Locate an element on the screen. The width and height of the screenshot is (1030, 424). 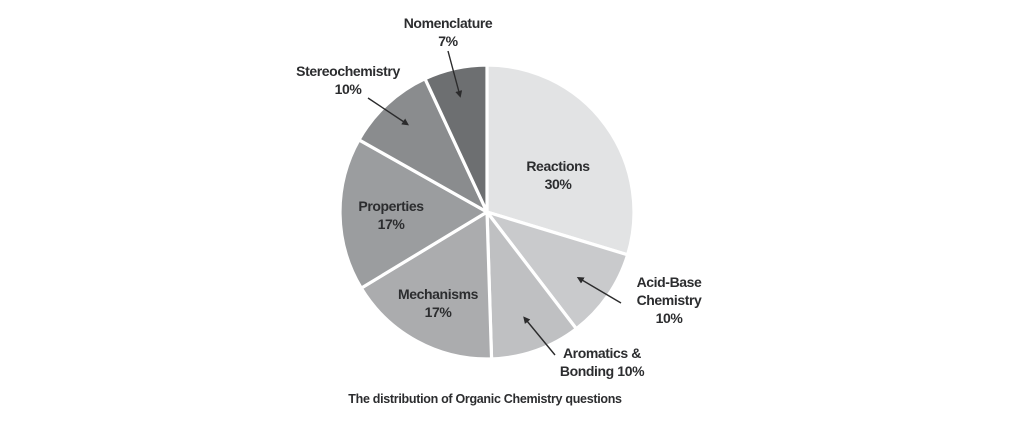
nomenclature-arrow-icon is located at coordinates (455, 74).